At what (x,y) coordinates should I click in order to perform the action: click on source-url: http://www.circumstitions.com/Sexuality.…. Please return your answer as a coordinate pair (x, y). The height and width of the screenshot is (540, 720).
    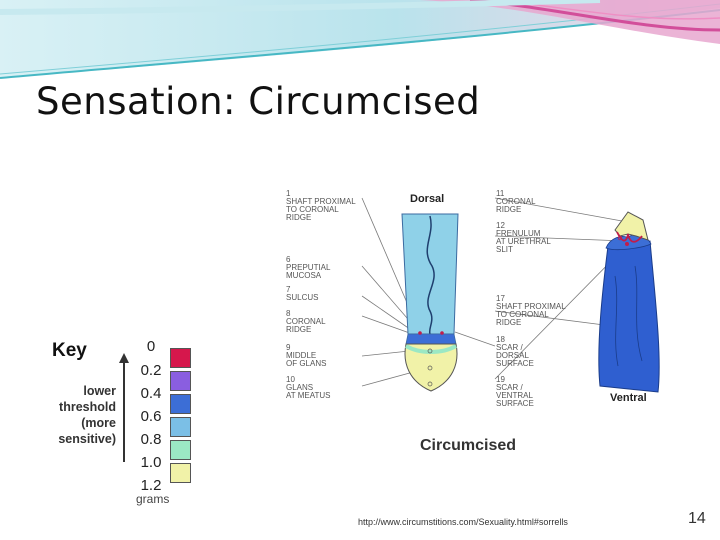
    Looking at the image, I should click on (463, 522).